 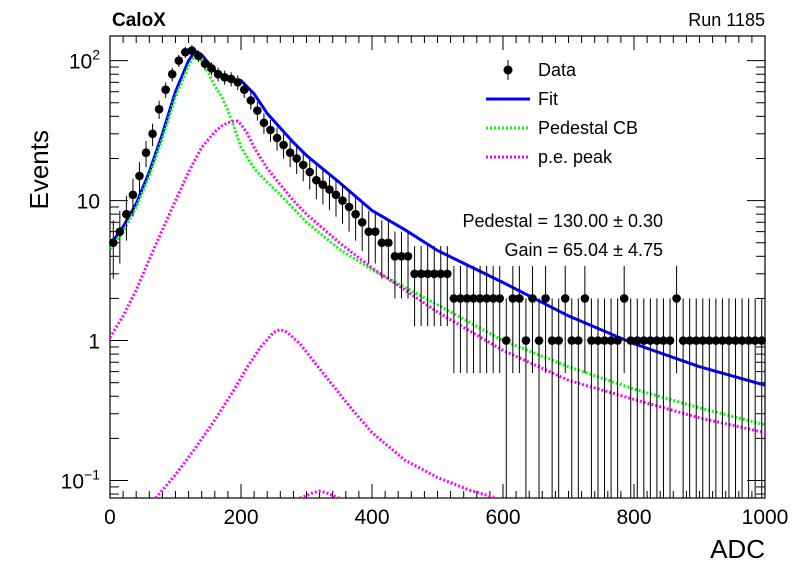 I want to click on legend-label: Pedestal CB, so click(x=588, y=128).